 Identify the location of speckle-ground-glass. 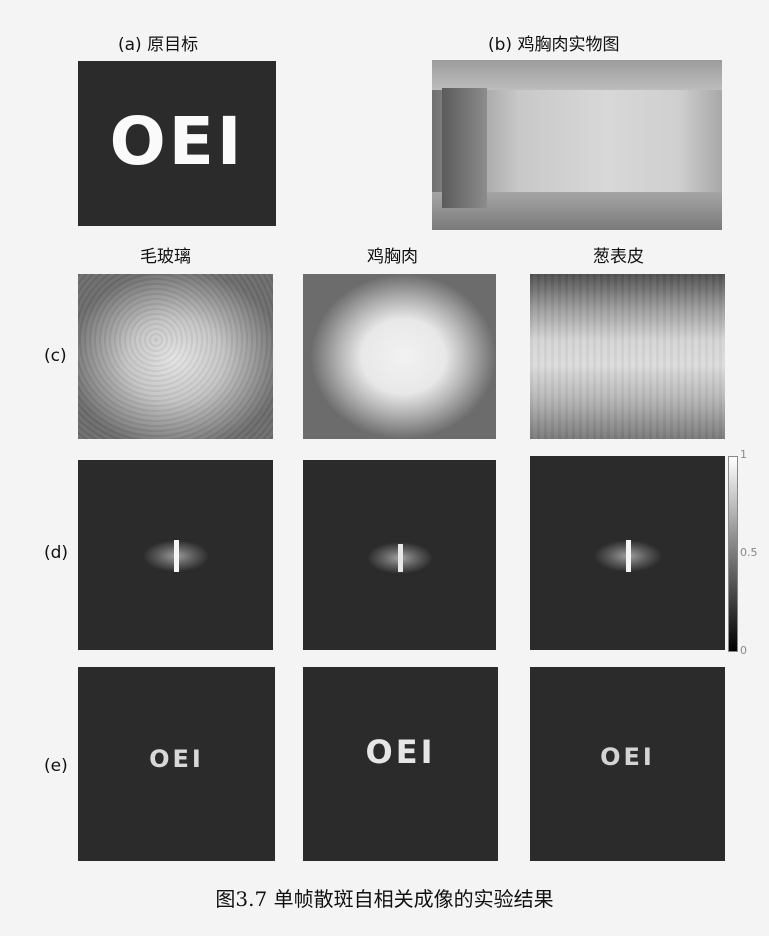
(175, 356).